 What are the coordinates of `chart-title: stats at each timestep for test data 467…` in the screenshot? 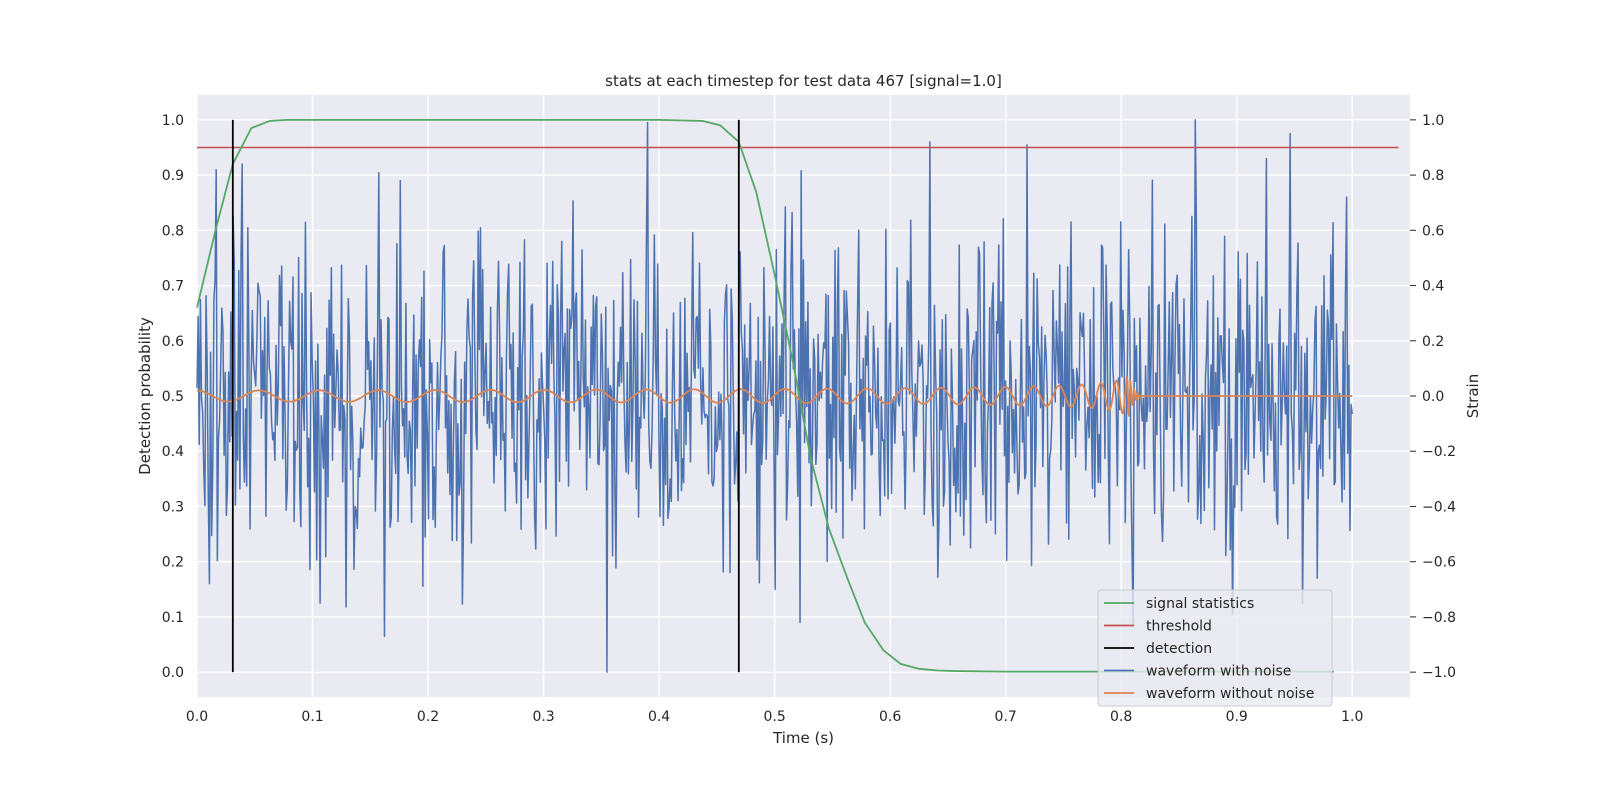 It's located at (803, 81).